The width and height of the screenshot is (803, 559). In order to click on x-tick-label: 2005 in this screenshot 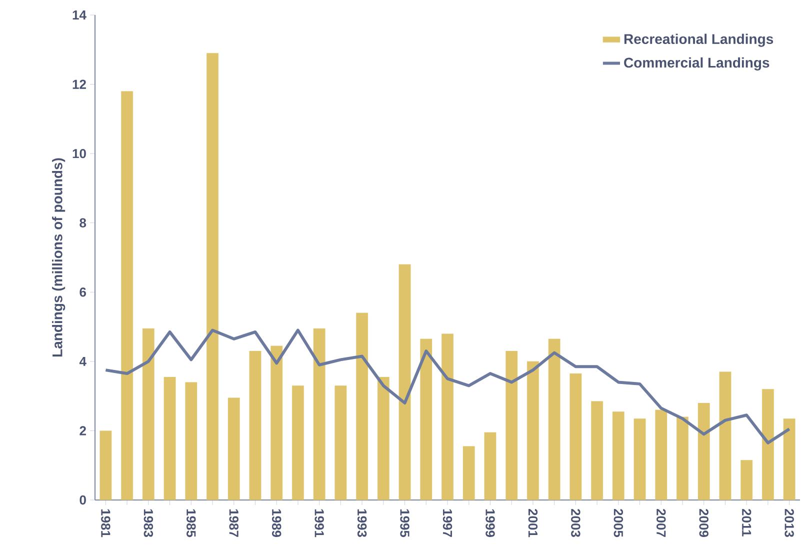, I will do `click(619, 523)`.